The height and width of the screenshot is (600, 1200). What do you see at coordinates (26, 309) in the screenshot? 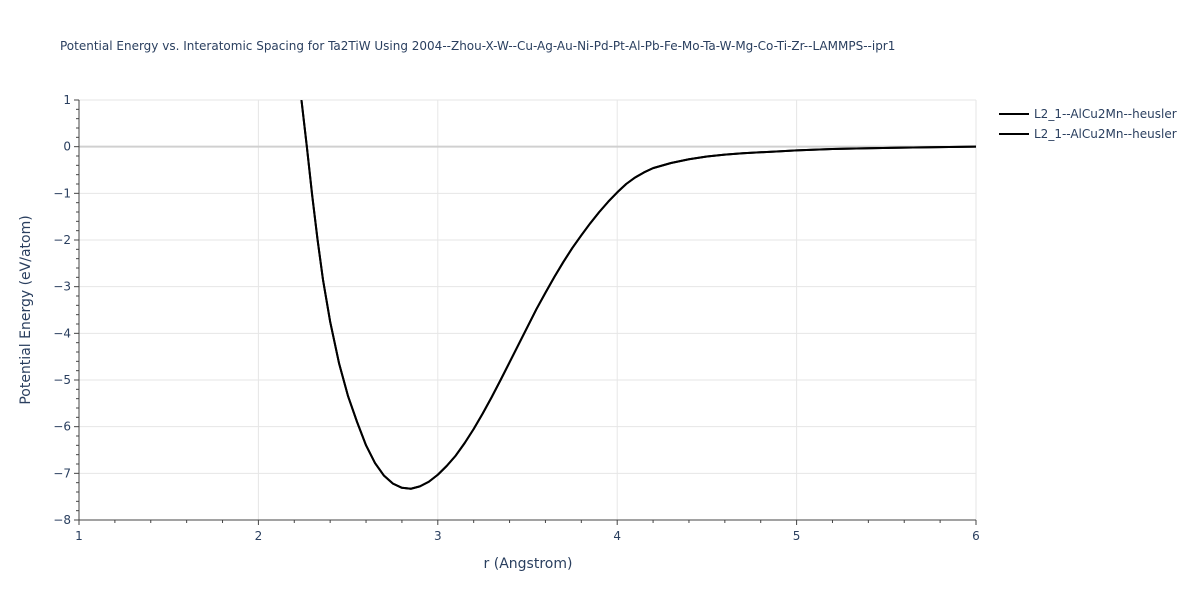
I see `y-axis-title: Potential Energy (eV/atom)` at bounding box center [26, 309].